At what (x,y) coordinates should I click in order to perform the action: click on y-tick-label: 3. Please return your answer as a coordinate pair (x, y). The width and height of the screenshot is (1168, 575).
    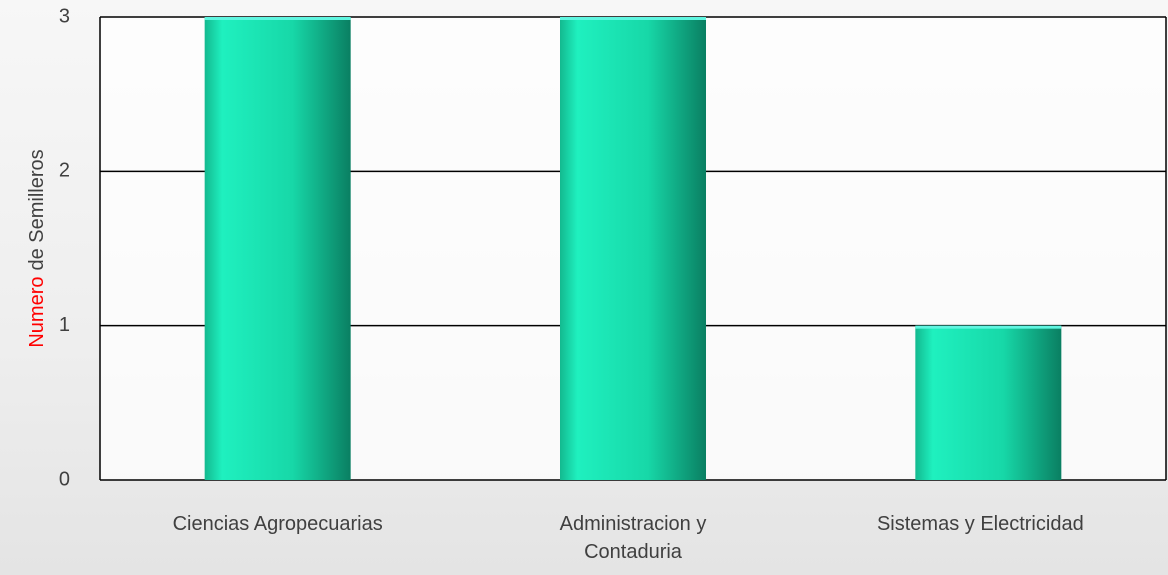
    Looking at the image, I should click on (64, 16).